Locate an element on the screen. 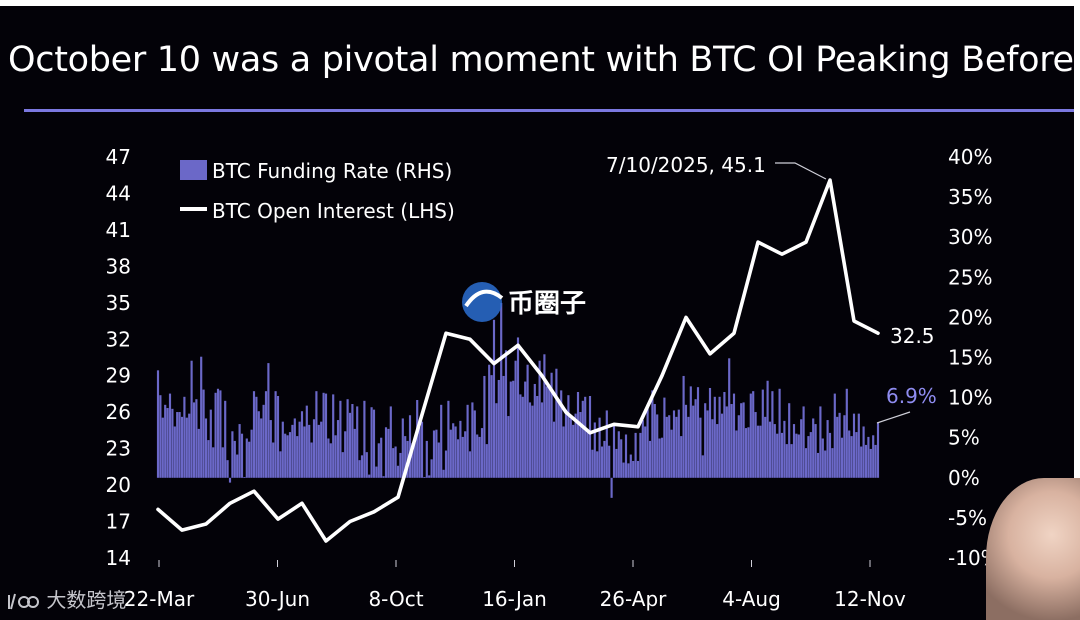 The height and width of the screenshot is (620, 1080). bqz-logo-icon: 币圈子 is located at coordinates (524, 302).